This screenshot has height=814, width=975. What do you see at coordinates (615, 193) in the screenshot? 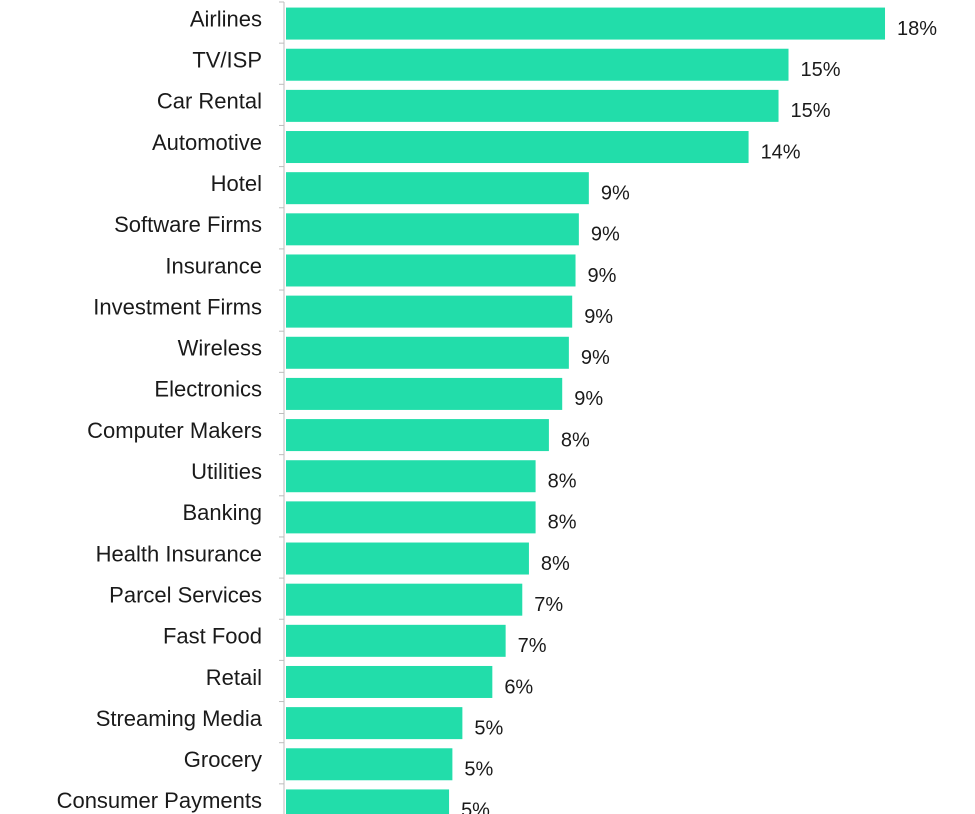
I see `value-label-hotel: 9%` at bounding box center [615, 193].